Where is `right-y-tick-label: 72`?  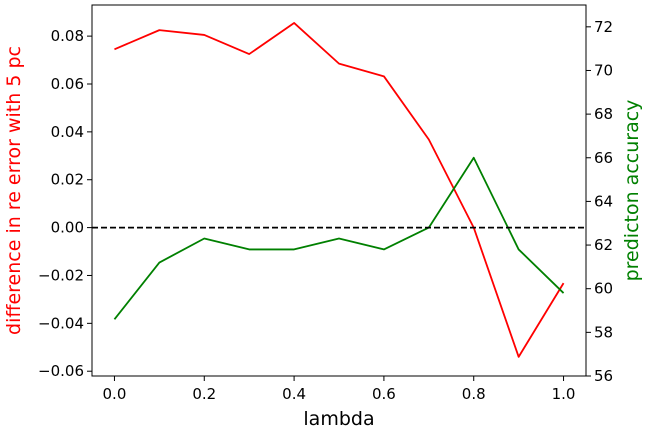 right-y-tick-label: 72 is located at coordinates (603, 27).